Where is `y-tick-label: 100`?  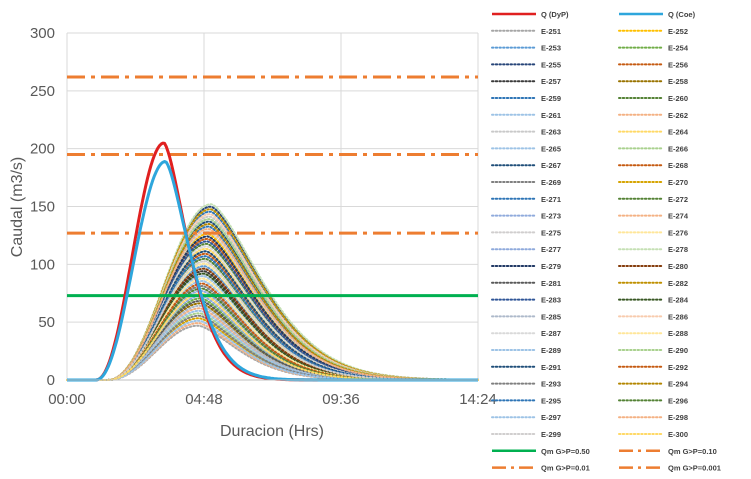 y-tick-label: 100 is located at coordinates (42, 264).